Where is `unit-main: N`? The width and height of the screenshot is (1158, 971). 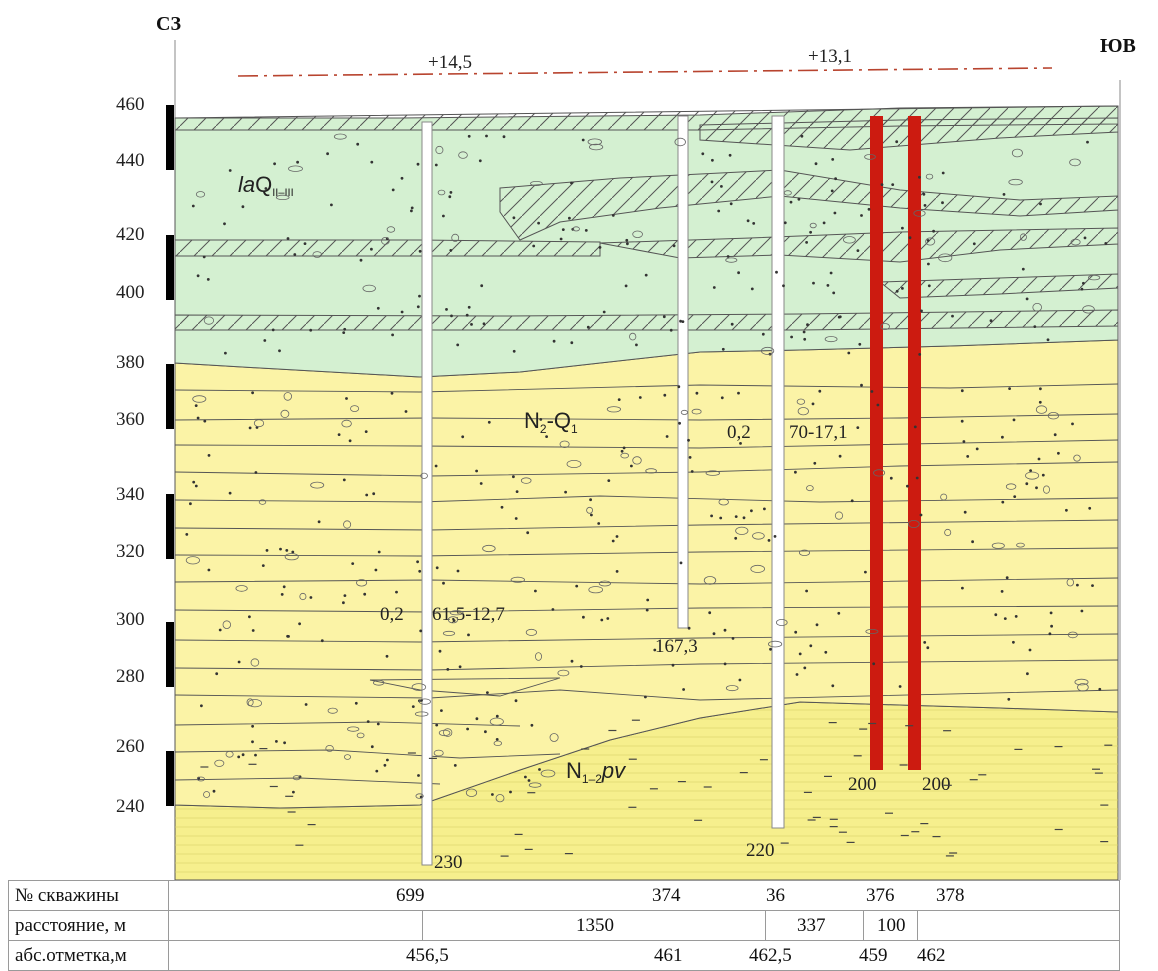
unit-main: N is located at coordinates (574, 770).